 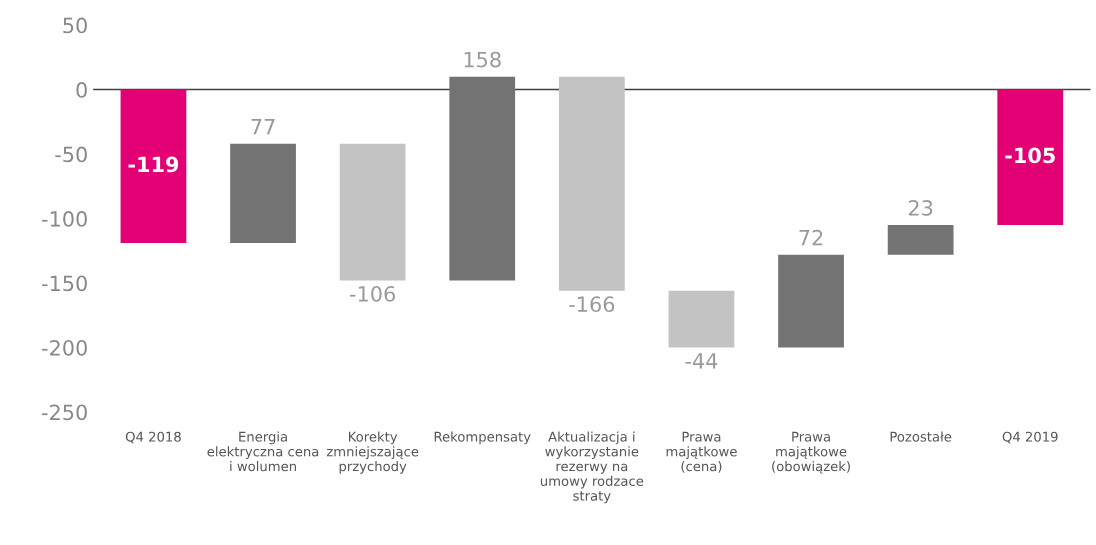 I want to click on data-label: 72, so click(x=811, y=237).